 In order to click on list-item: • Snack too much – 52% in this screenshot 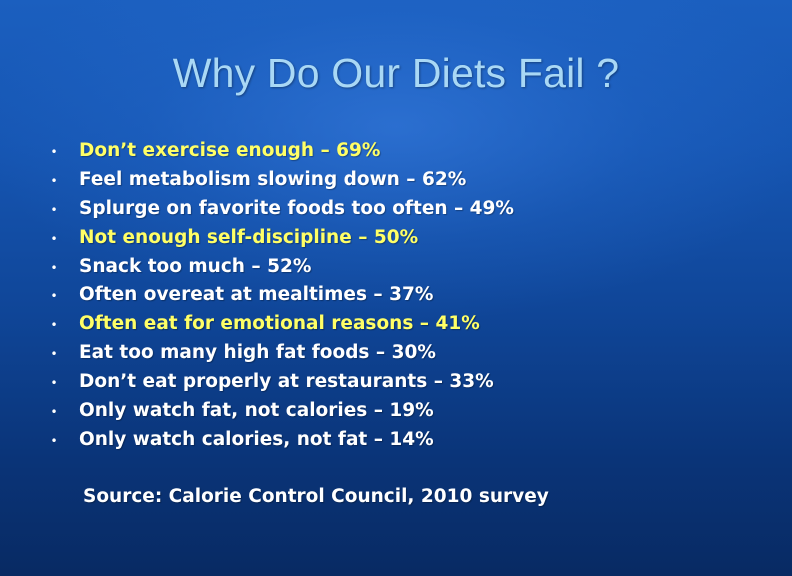, I will do `click(396, 267)`.